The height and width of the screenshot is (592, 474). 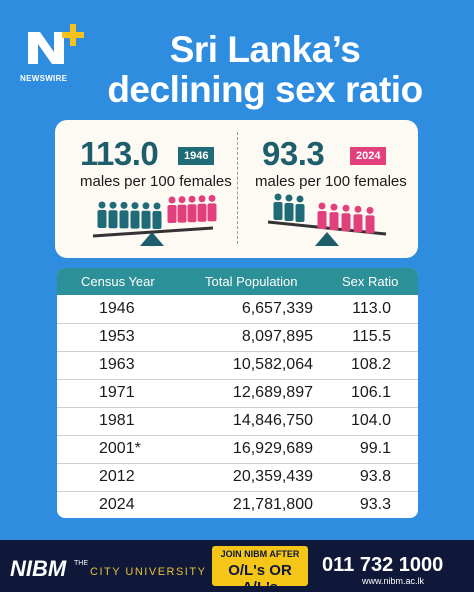 I want to click on table-row: 2012 20,359,439 93.8, so click(x=237, y=477).